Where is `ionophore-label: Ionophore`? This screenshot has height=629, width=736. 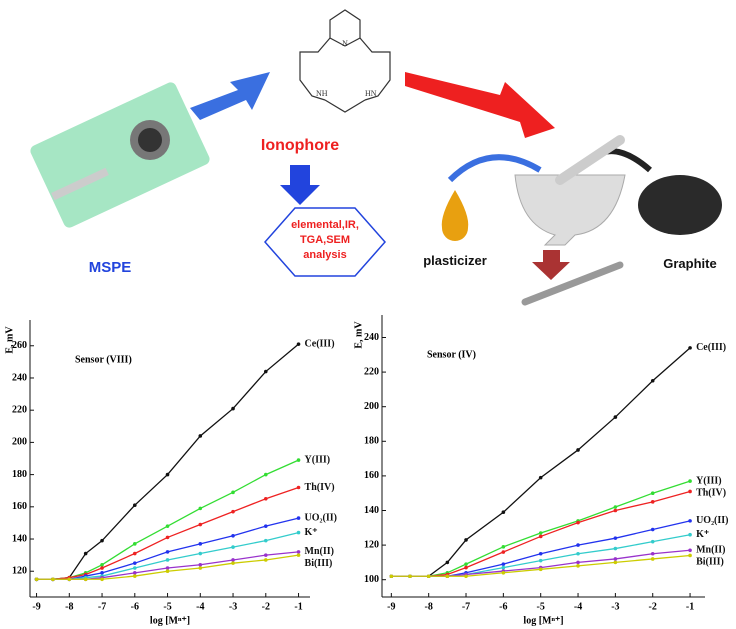 ionophore-label: Ionophore is located at coordinates (300, 145).